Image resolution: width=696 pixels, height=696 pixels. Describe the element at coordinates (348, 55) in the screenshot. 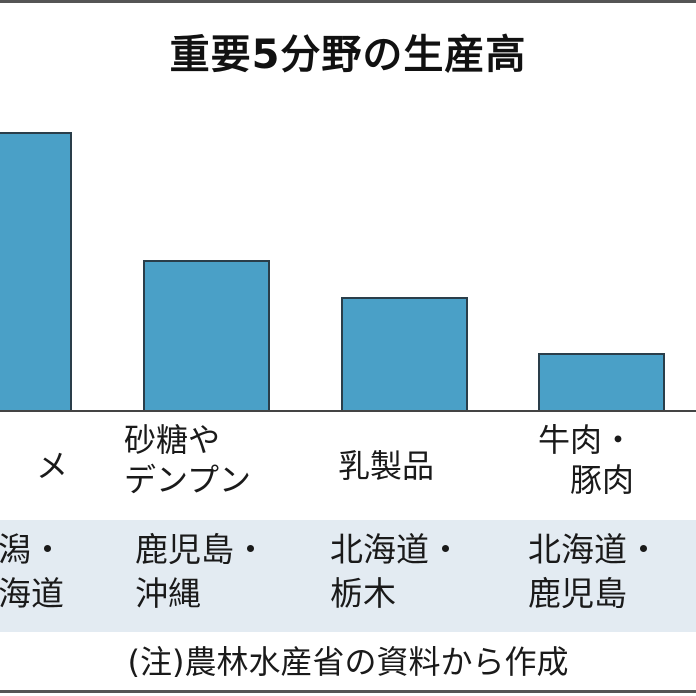

I see `chart-title: 重要5分野の生産高` at that location.